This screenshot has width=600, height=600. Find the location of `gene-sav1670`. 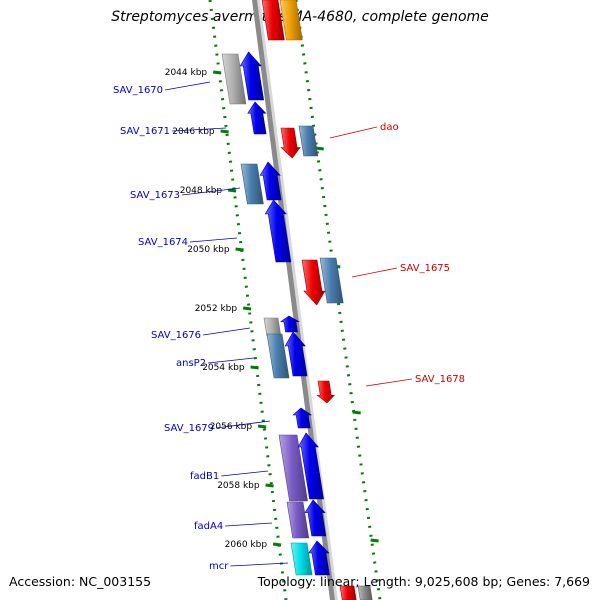

gene-sav1670 is located at coordinates (252, 76).